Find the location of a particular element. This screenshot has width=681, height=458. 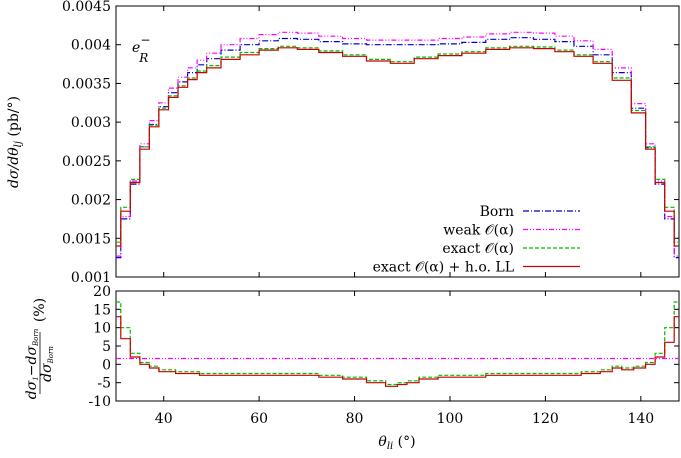

bottom-y-tick-label: -10 is located at coordinates (99, 402).